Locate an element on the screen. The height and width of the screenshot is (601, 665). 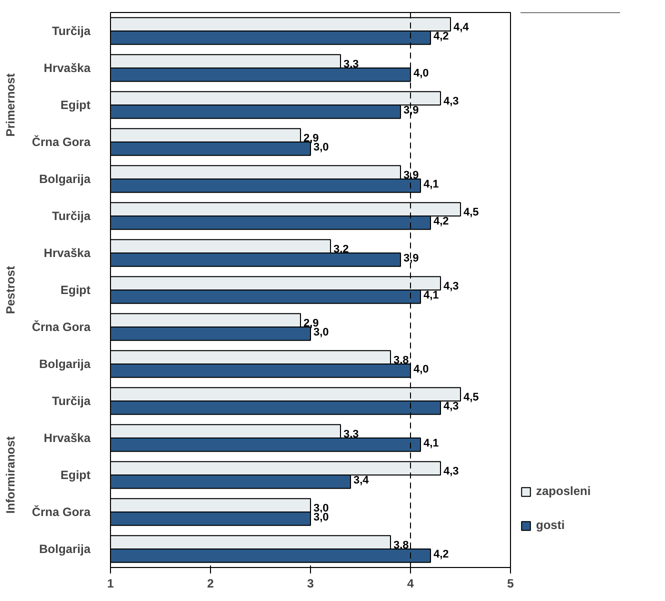
data-label: 4,4 is located at coordinates (462, 27).